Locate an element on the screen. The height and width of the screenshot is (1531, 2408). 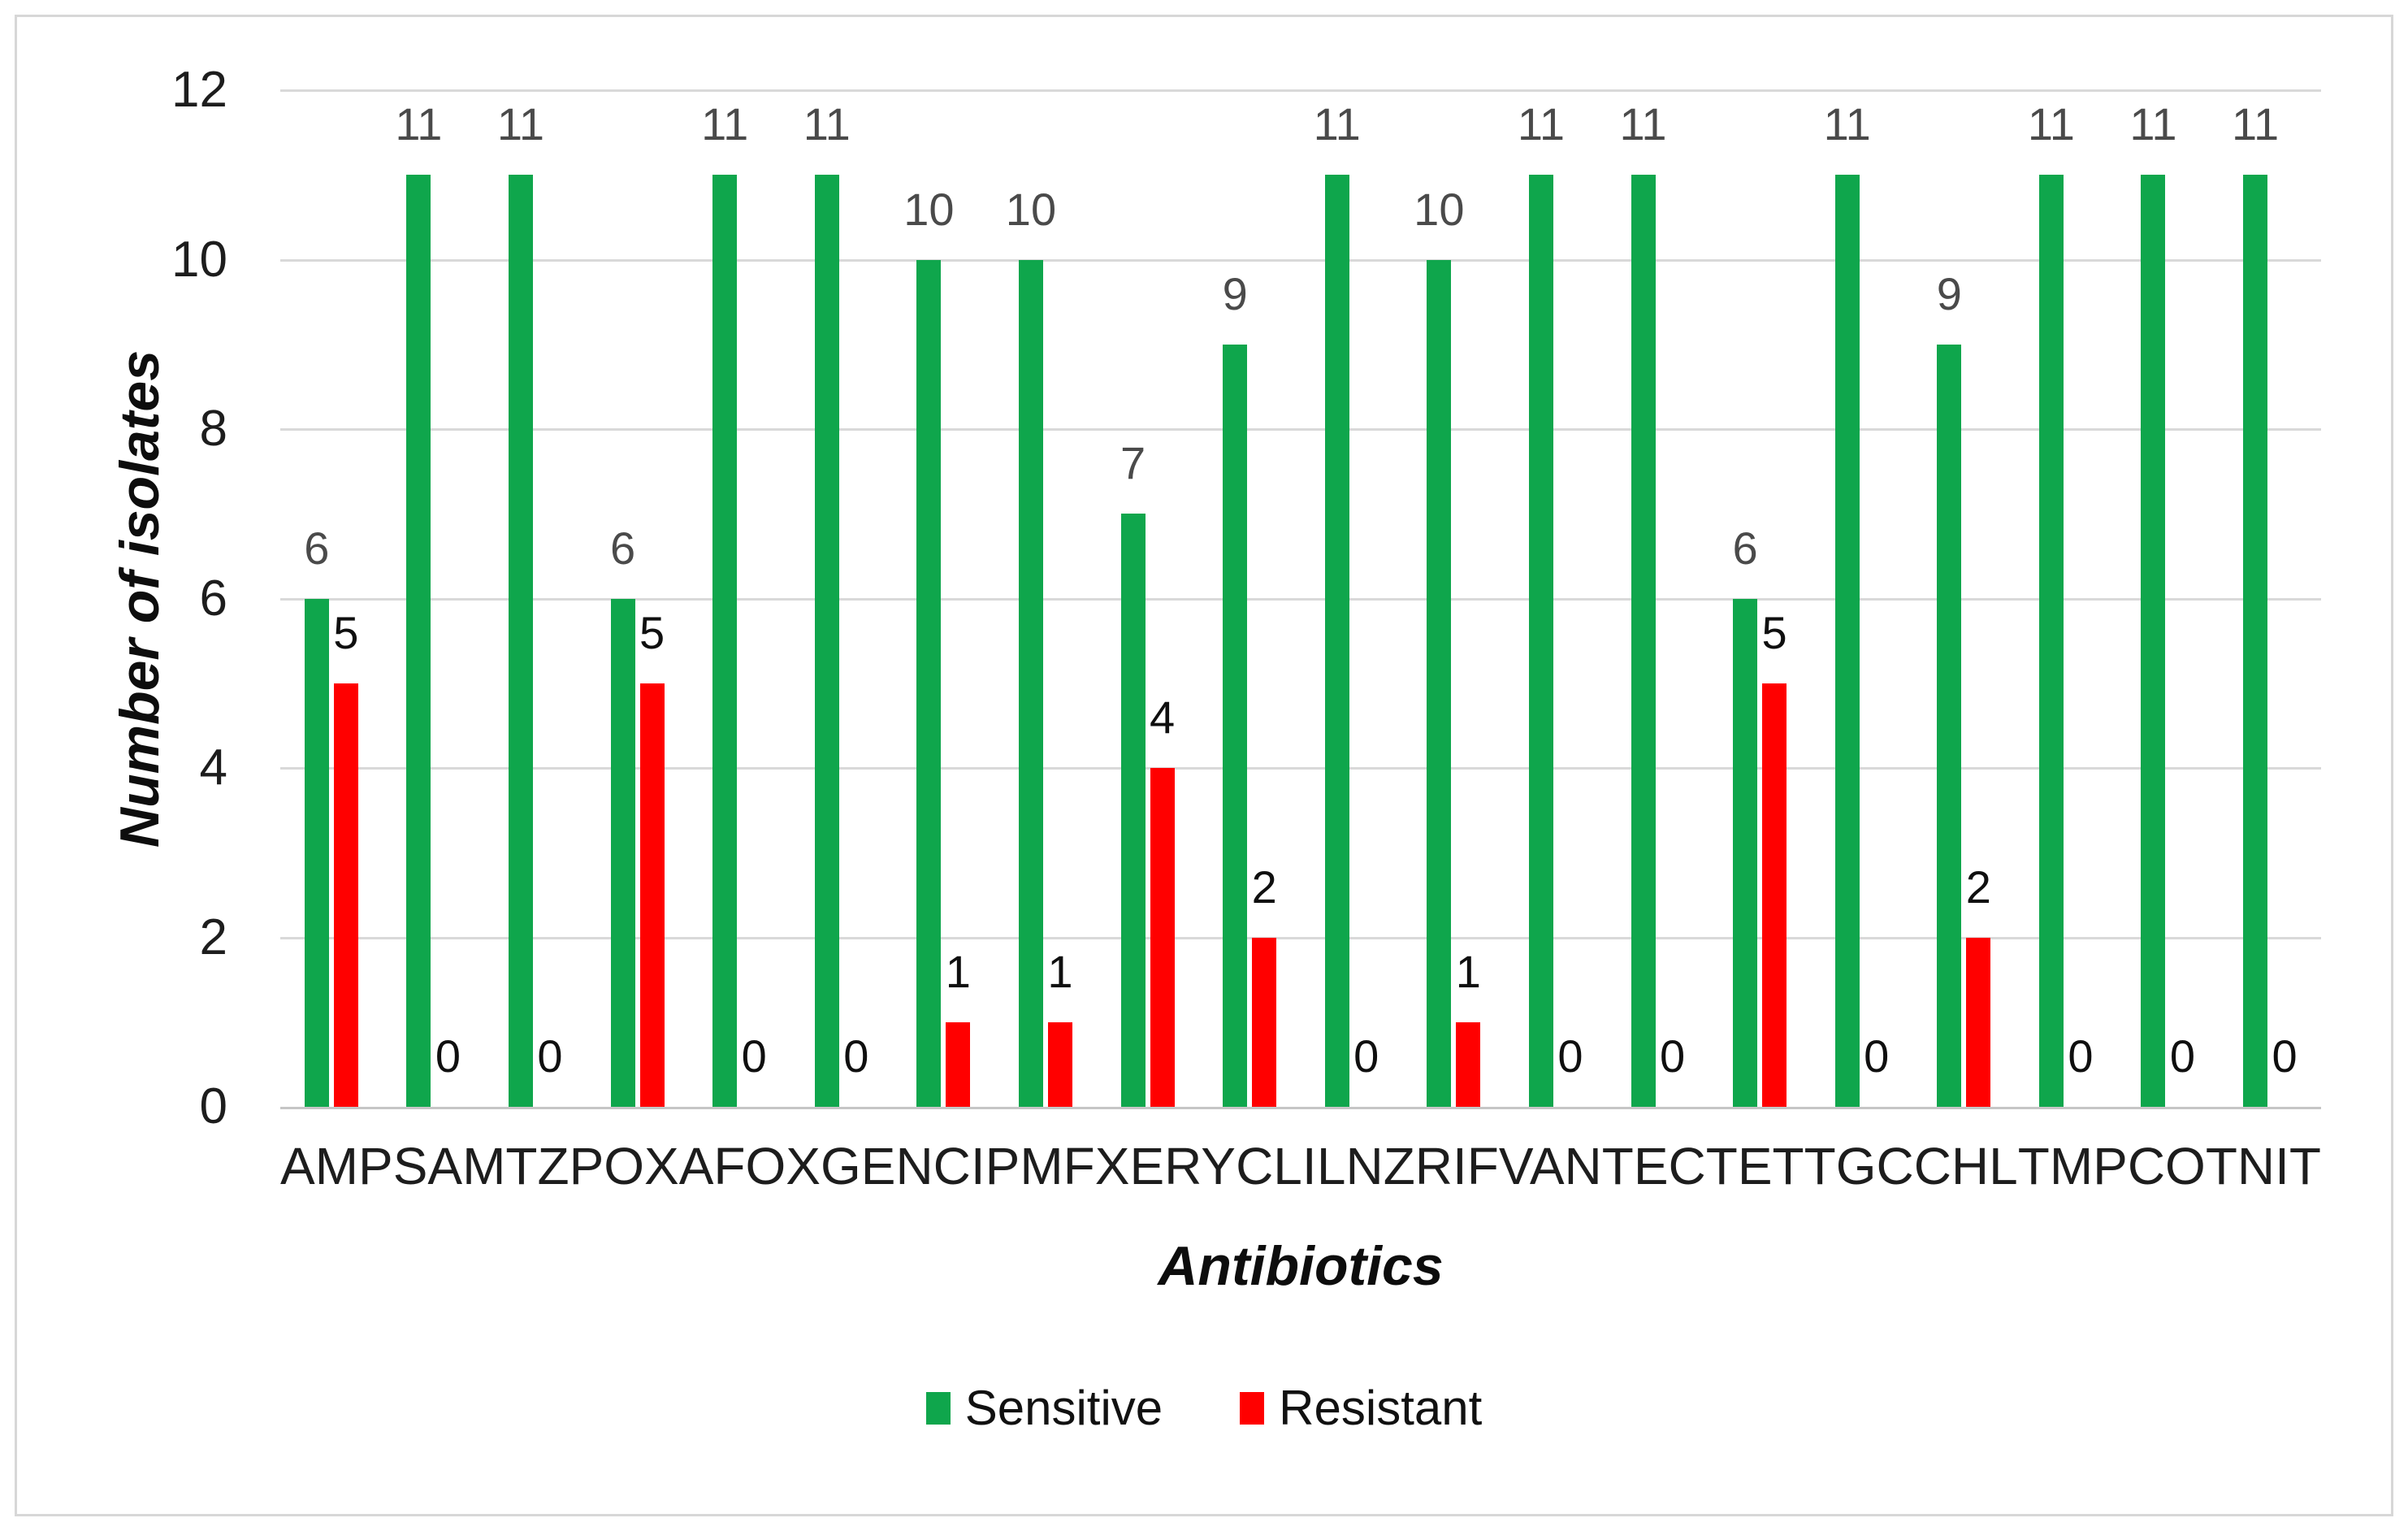
y-tick-label: 2 is located at coordinates (213, 937).